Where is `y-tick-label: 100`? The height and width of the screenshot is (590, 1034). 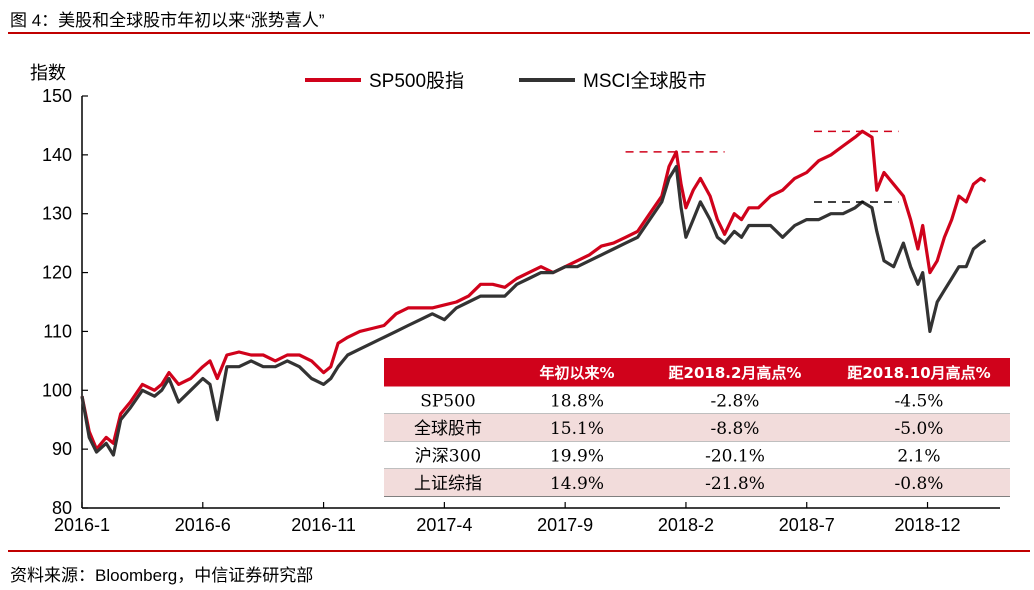 y-tick-label: 100 is located at coordinates (57, 390).